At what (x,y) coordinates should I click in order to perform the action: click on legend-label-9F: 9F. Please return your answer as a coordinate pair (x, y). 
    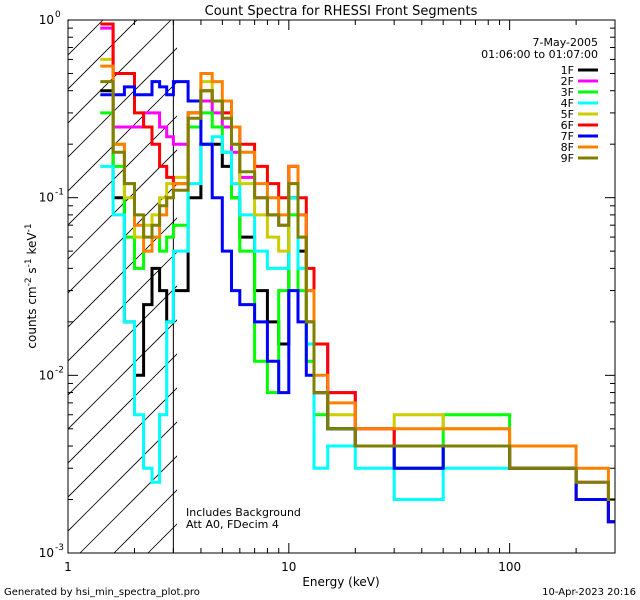
    Looking at the image, I should click on (567, 158).